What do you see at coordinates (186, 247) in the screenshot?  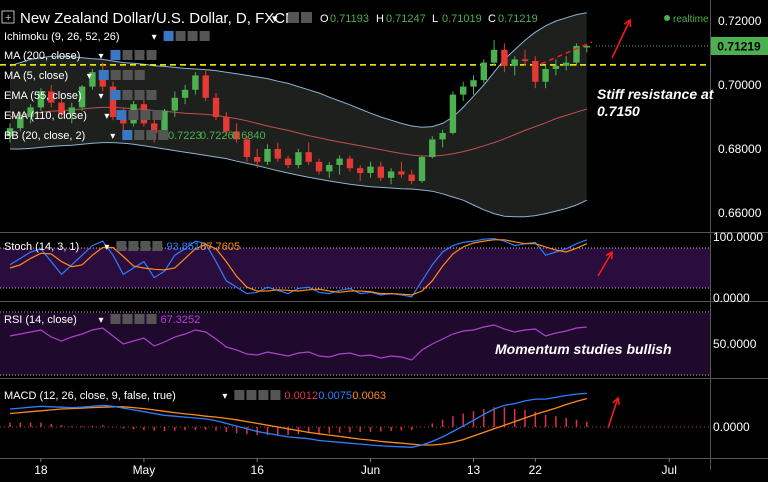 I see `stoch-value: 93.8510` at bounding box center [186, 247].